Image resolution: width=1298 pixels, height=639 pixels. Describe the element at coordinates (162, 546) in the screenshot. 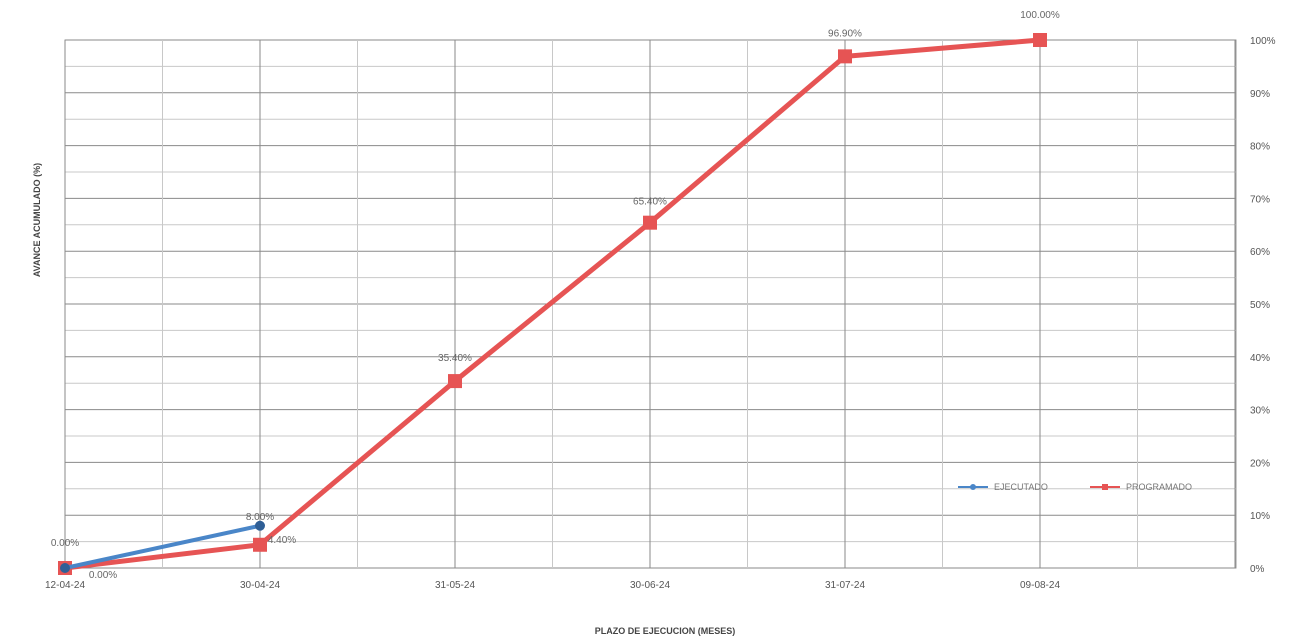

I see `series-line-ejecutado` at that location.